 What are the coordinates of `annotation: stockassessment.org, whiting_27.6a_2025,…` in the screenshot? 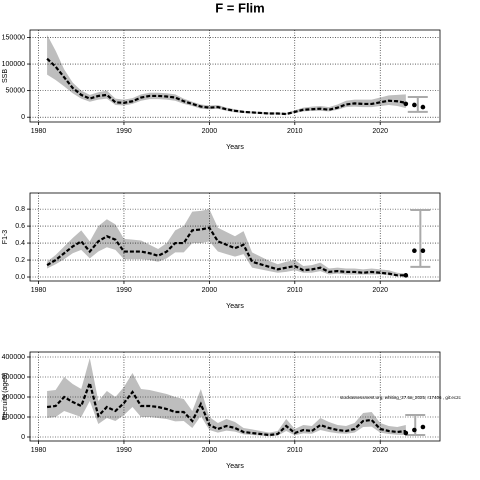 It's located at (401, 397).